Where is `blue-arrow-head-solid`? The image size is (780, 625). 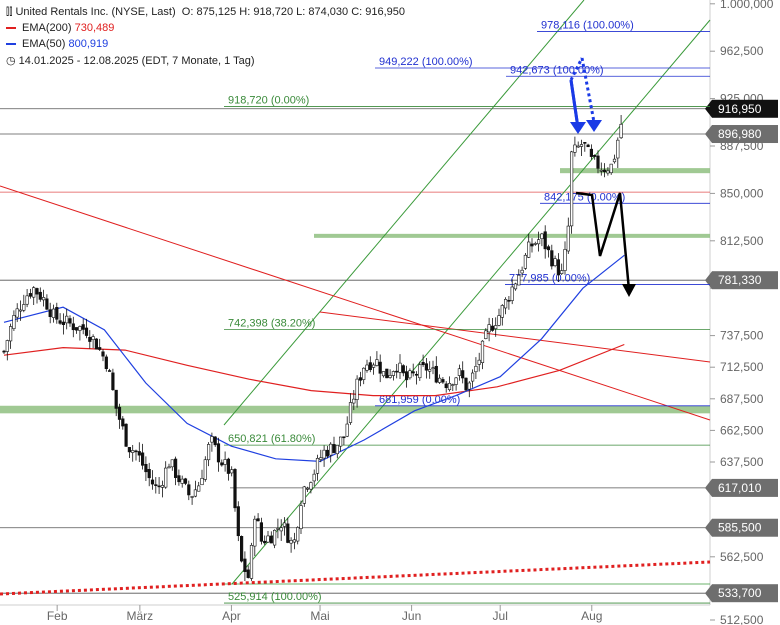 blue-arrow-head-solid is located at coordinates (578, 128).